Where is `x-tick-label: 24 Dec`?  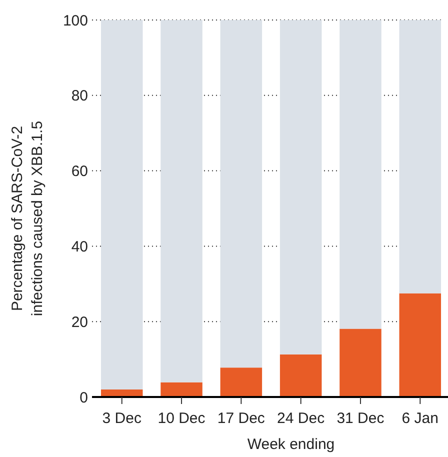 x-tick-label: 24 Dec is located at coordinates (301, 418).